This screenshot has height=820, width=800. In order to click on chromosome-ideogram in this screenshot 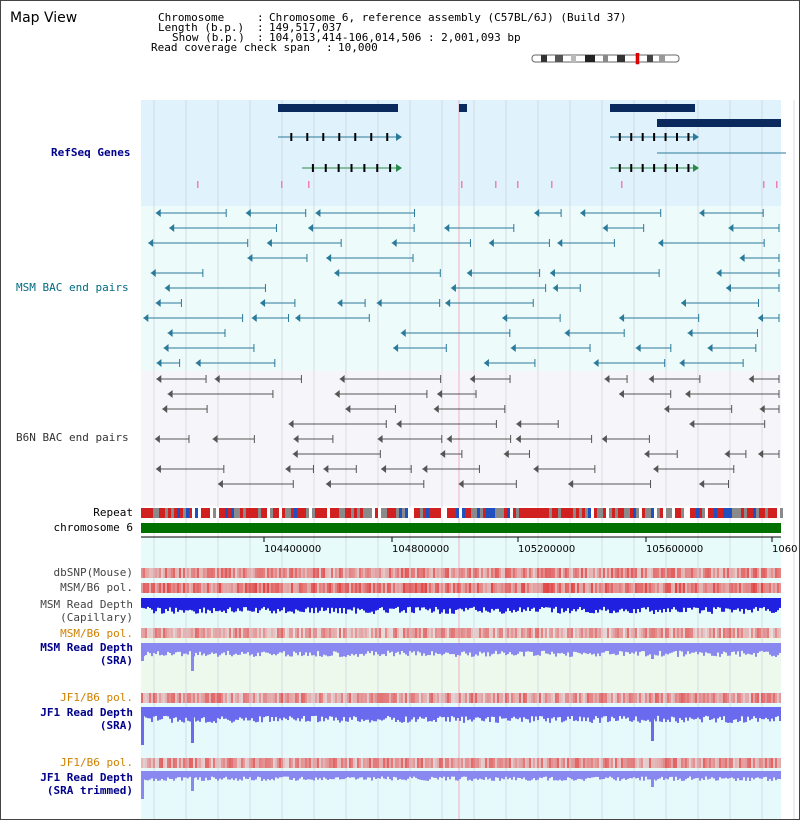, I will do `click(606, 59)`.